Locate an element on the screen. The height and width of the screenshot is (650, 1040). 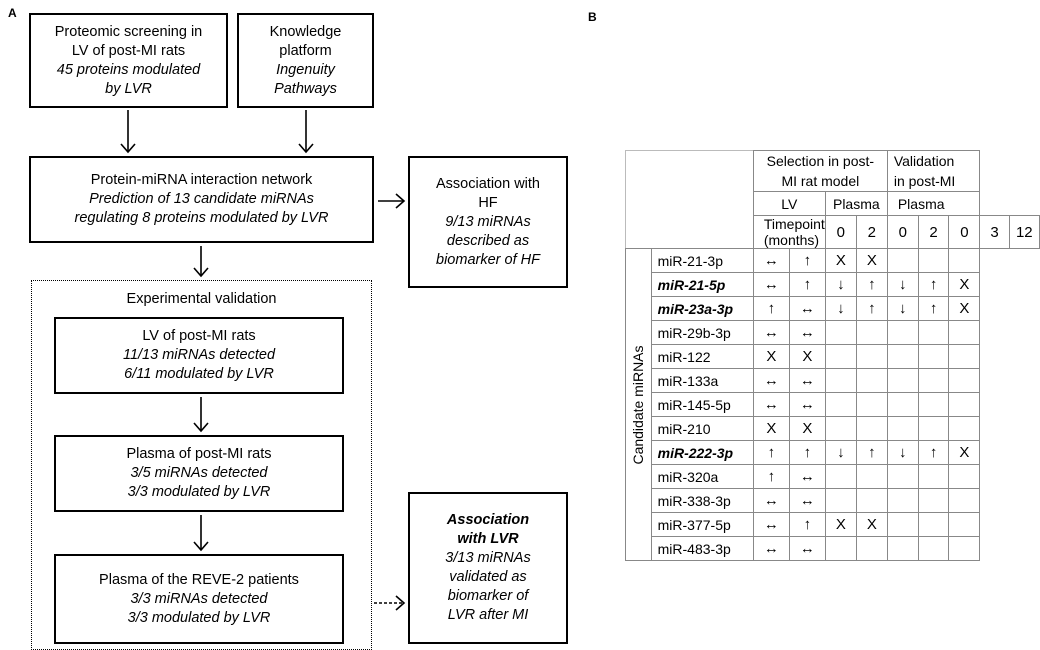
mirna-name: miR-338-3p is located at coordinates (702, 500).